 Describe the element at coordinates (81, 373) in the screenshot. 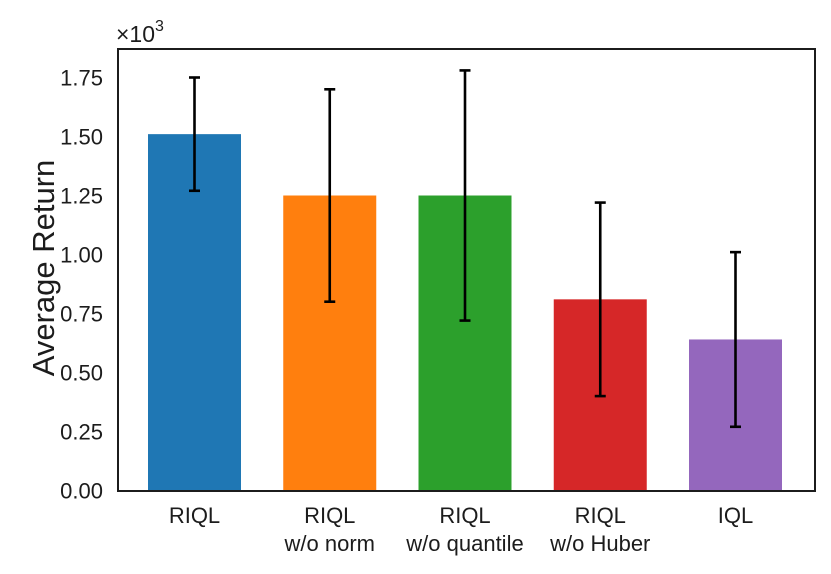

I see `y-tick-label: 0.50` at that location.